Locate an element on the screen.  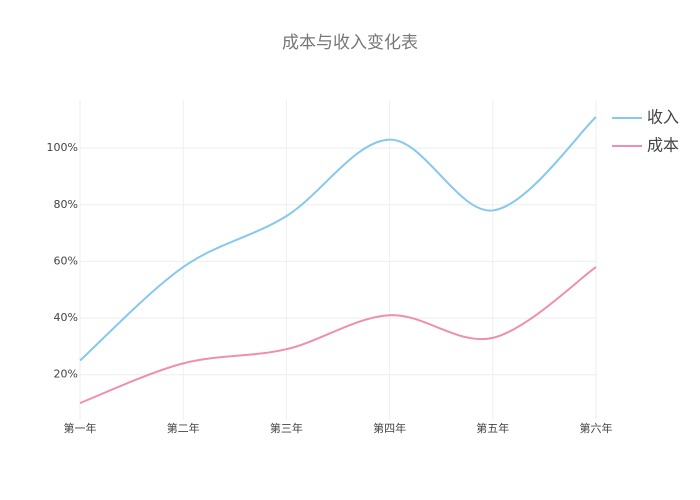
x-tick-label: 第二年 is located at coordinates (183, 428).